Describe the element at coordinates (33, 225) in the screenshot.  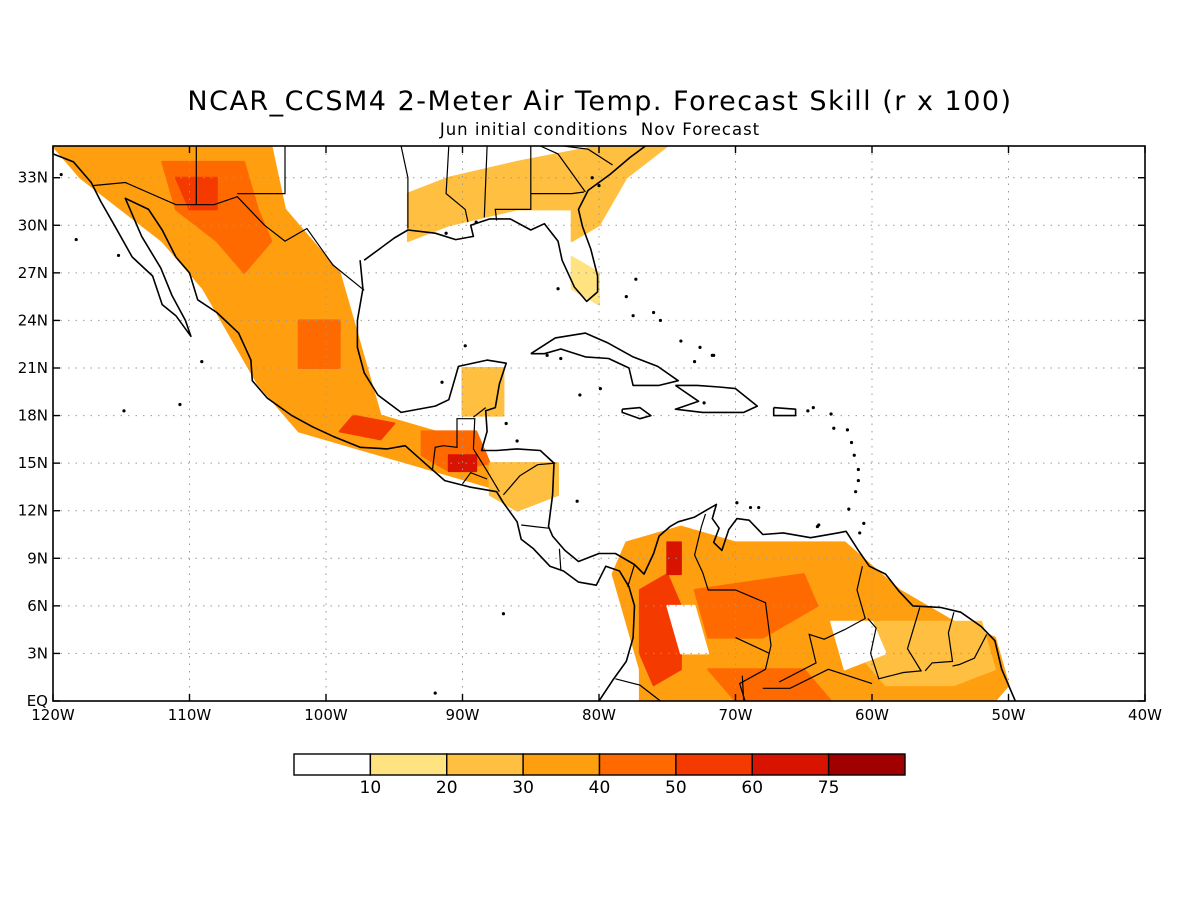
I see `lat-tick-label: 30N` at that location.